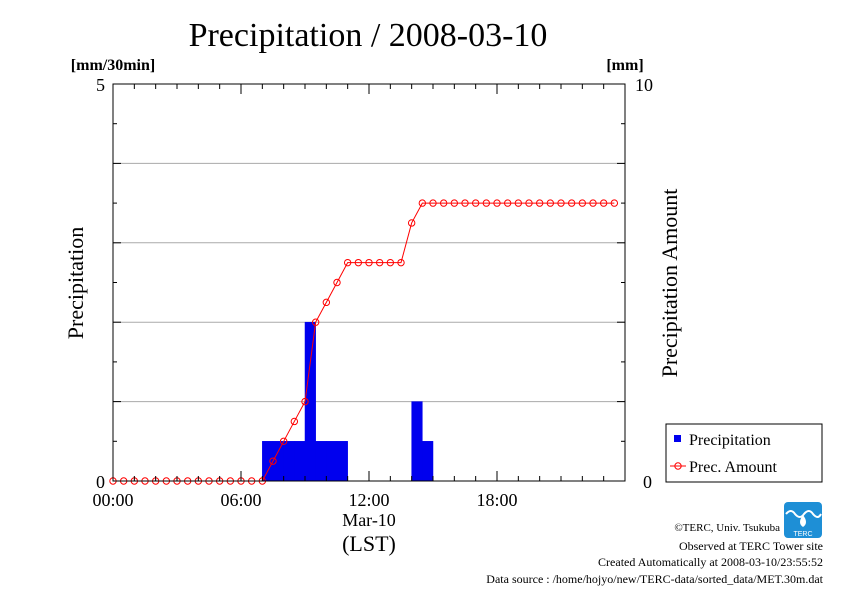 The image size is (842, 595). What do you see at coordinates (624, 65) in the screenshot?
I see `right-axis-unit: [mm]` at bounding box center [624, 65].